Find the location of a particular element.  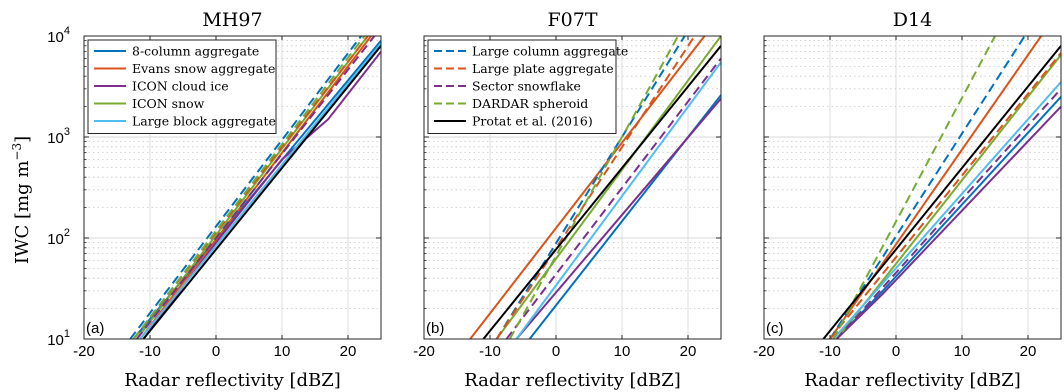

y-axis-label-sup: −3 is located at coordinates (17, 152).